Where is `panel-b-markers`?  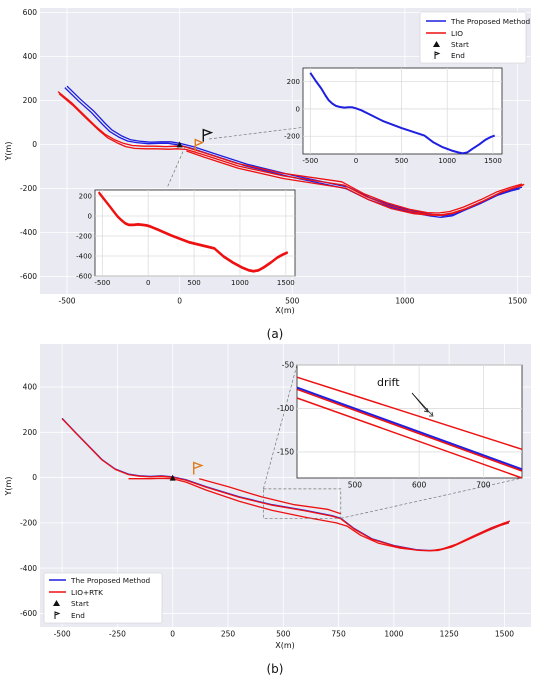
panel-b-markers is located at coordinates (186, 471).